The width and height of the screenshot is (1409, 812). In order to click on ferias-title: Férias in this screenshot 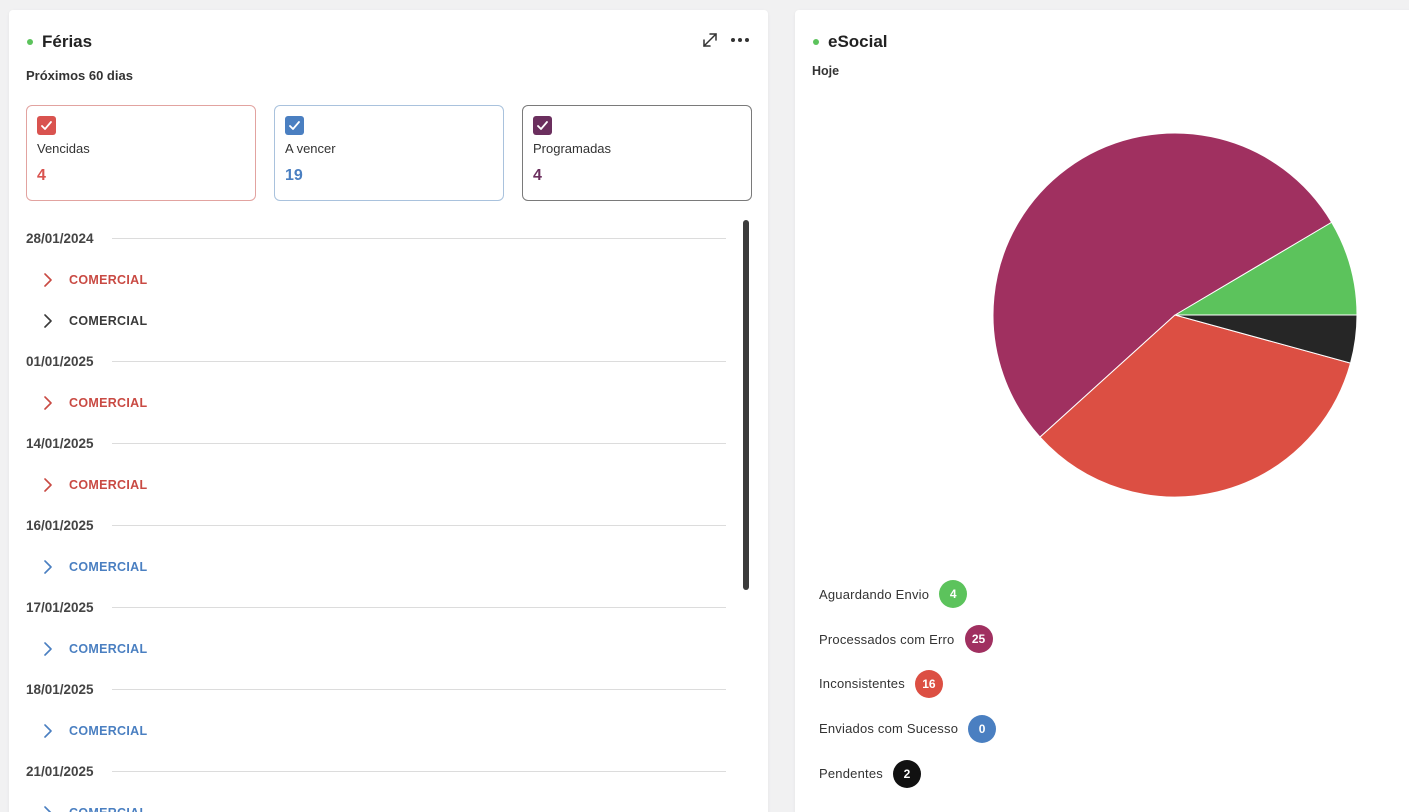, I will do `click(67, 41)`.